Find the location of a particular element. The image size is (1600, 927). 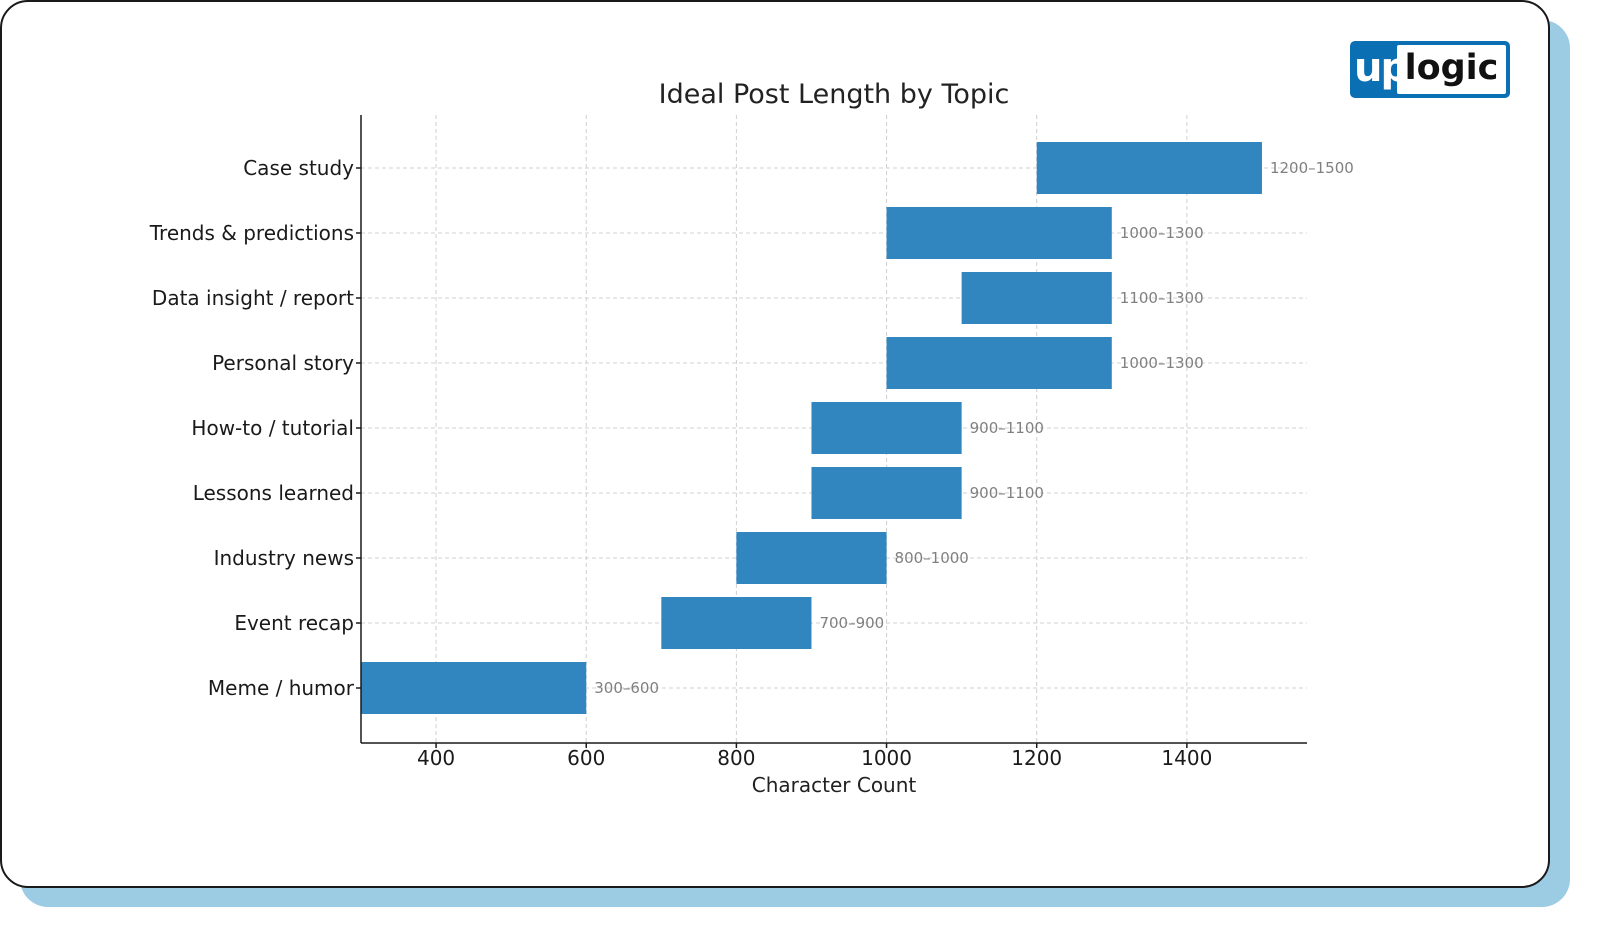

bar-data-label-7: 700–900 is located at coordinates (851, 623).